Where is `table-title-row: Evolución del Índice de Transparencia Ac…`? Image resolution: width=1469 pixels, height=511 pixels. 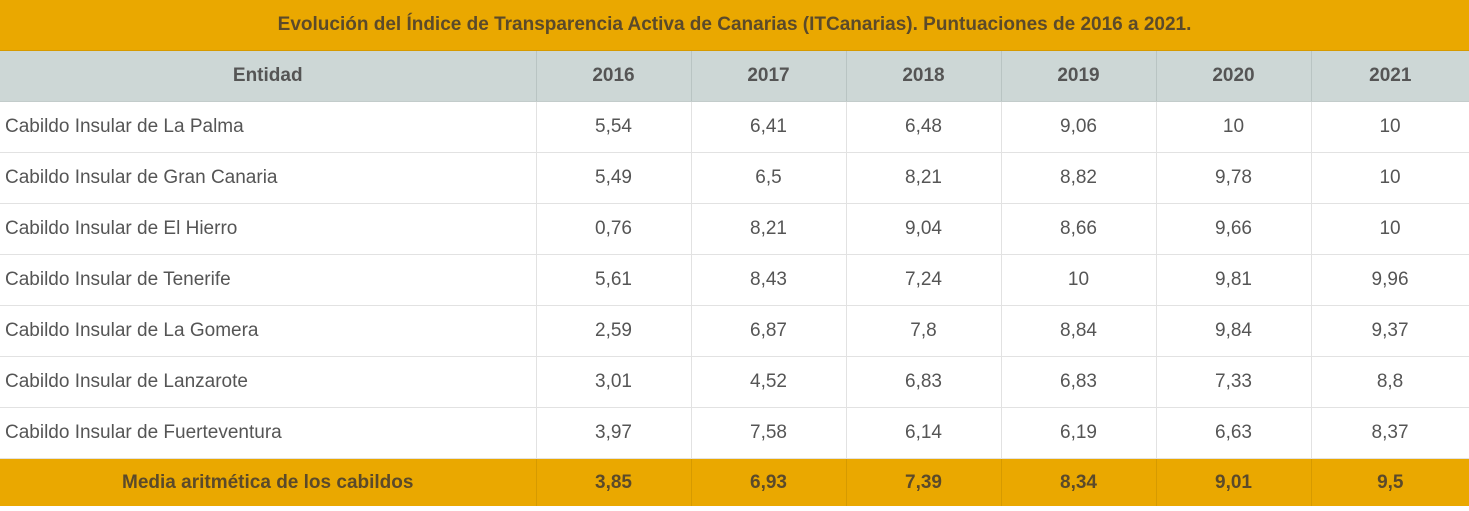
table-title-row: Evolución del Índice de Transparencia Ac… is located at coordinates (734, 25).